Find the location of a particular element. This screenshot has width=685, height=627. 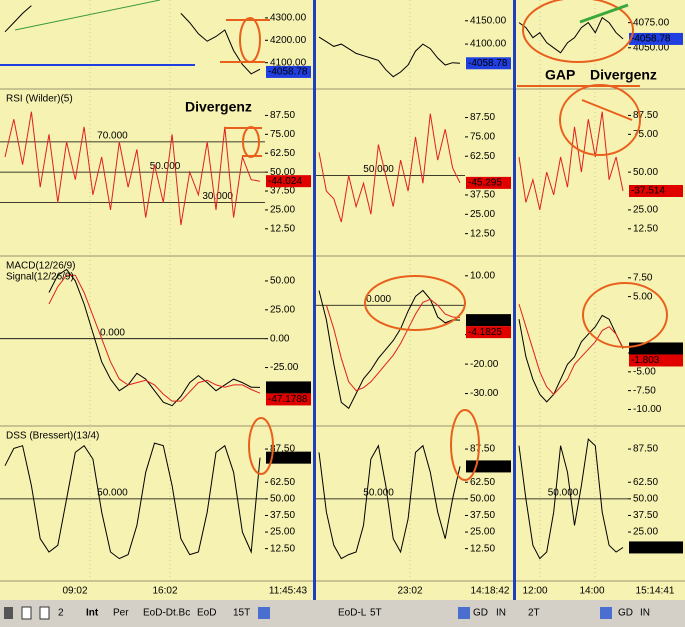

toolbar-item: EoD is located at coordinates (206, 613).